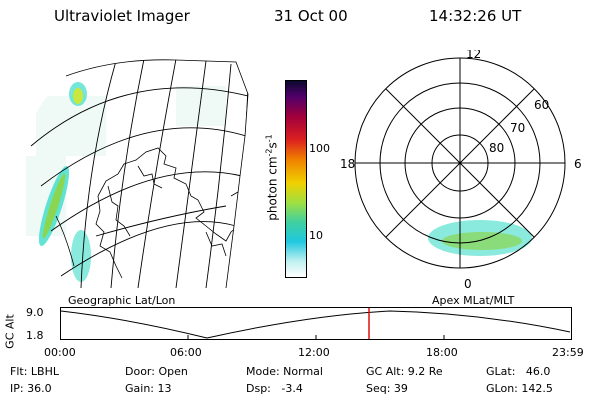  Describe the element at coordinates (319, 148) in the screenshot. I see `colorbar-tick-100: 100` at that location.